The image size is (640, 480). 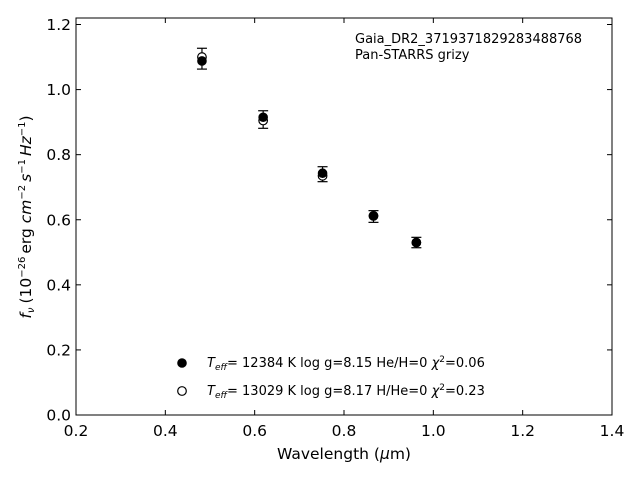 What do you see at coordinates (612, 431) in the screenshot?
I see `x-tick-label: 1.4` at bounding box center [612, 431].